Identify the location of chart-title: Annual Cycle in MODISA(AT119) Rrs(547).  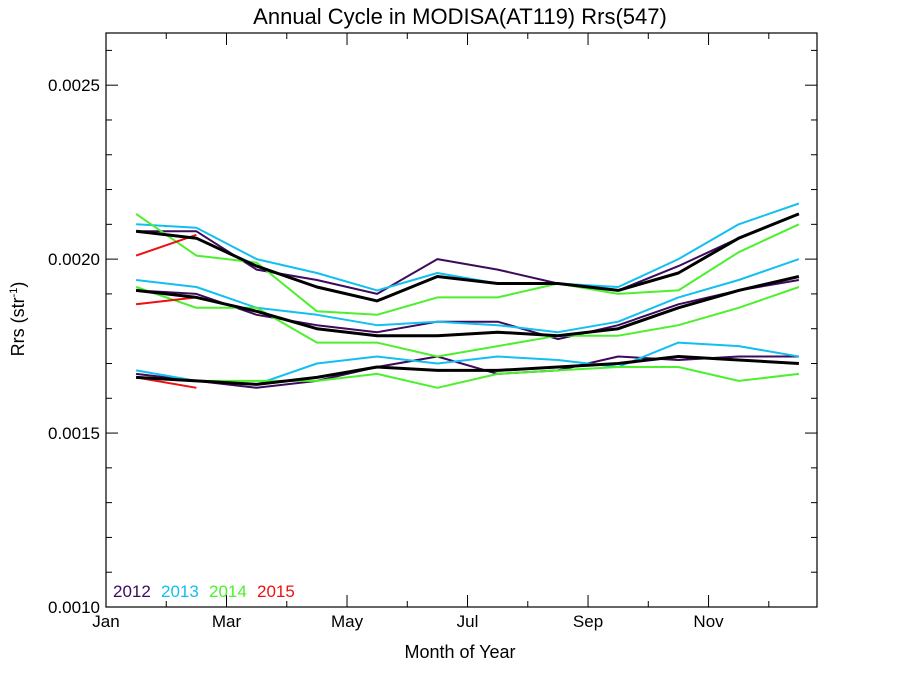
(460, 16).